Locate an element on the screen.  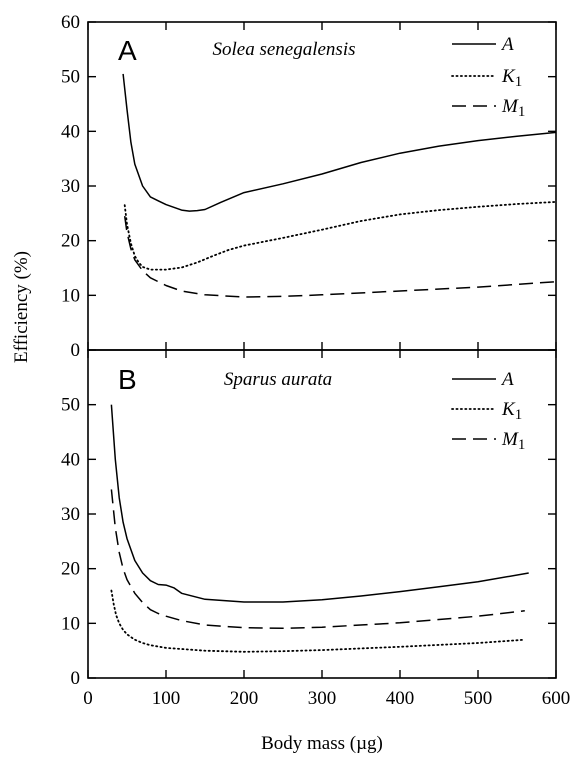
panel-a-series-a-line is located at coordinates (339, 142).